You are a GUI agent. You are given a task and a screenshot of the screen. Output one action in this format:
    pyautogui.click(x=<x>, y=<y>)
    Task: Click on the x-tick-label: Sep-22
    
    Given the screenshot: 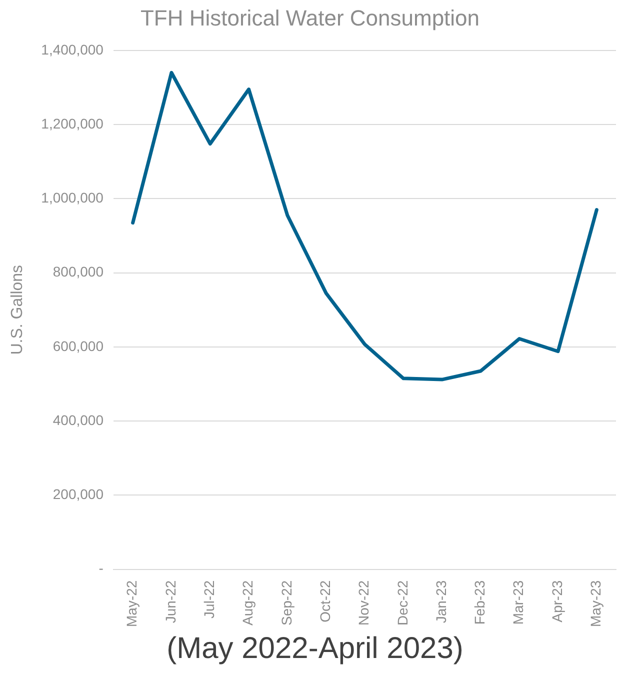 What is the action you would take?
    pyautogui.click(x=286, y=603)
    